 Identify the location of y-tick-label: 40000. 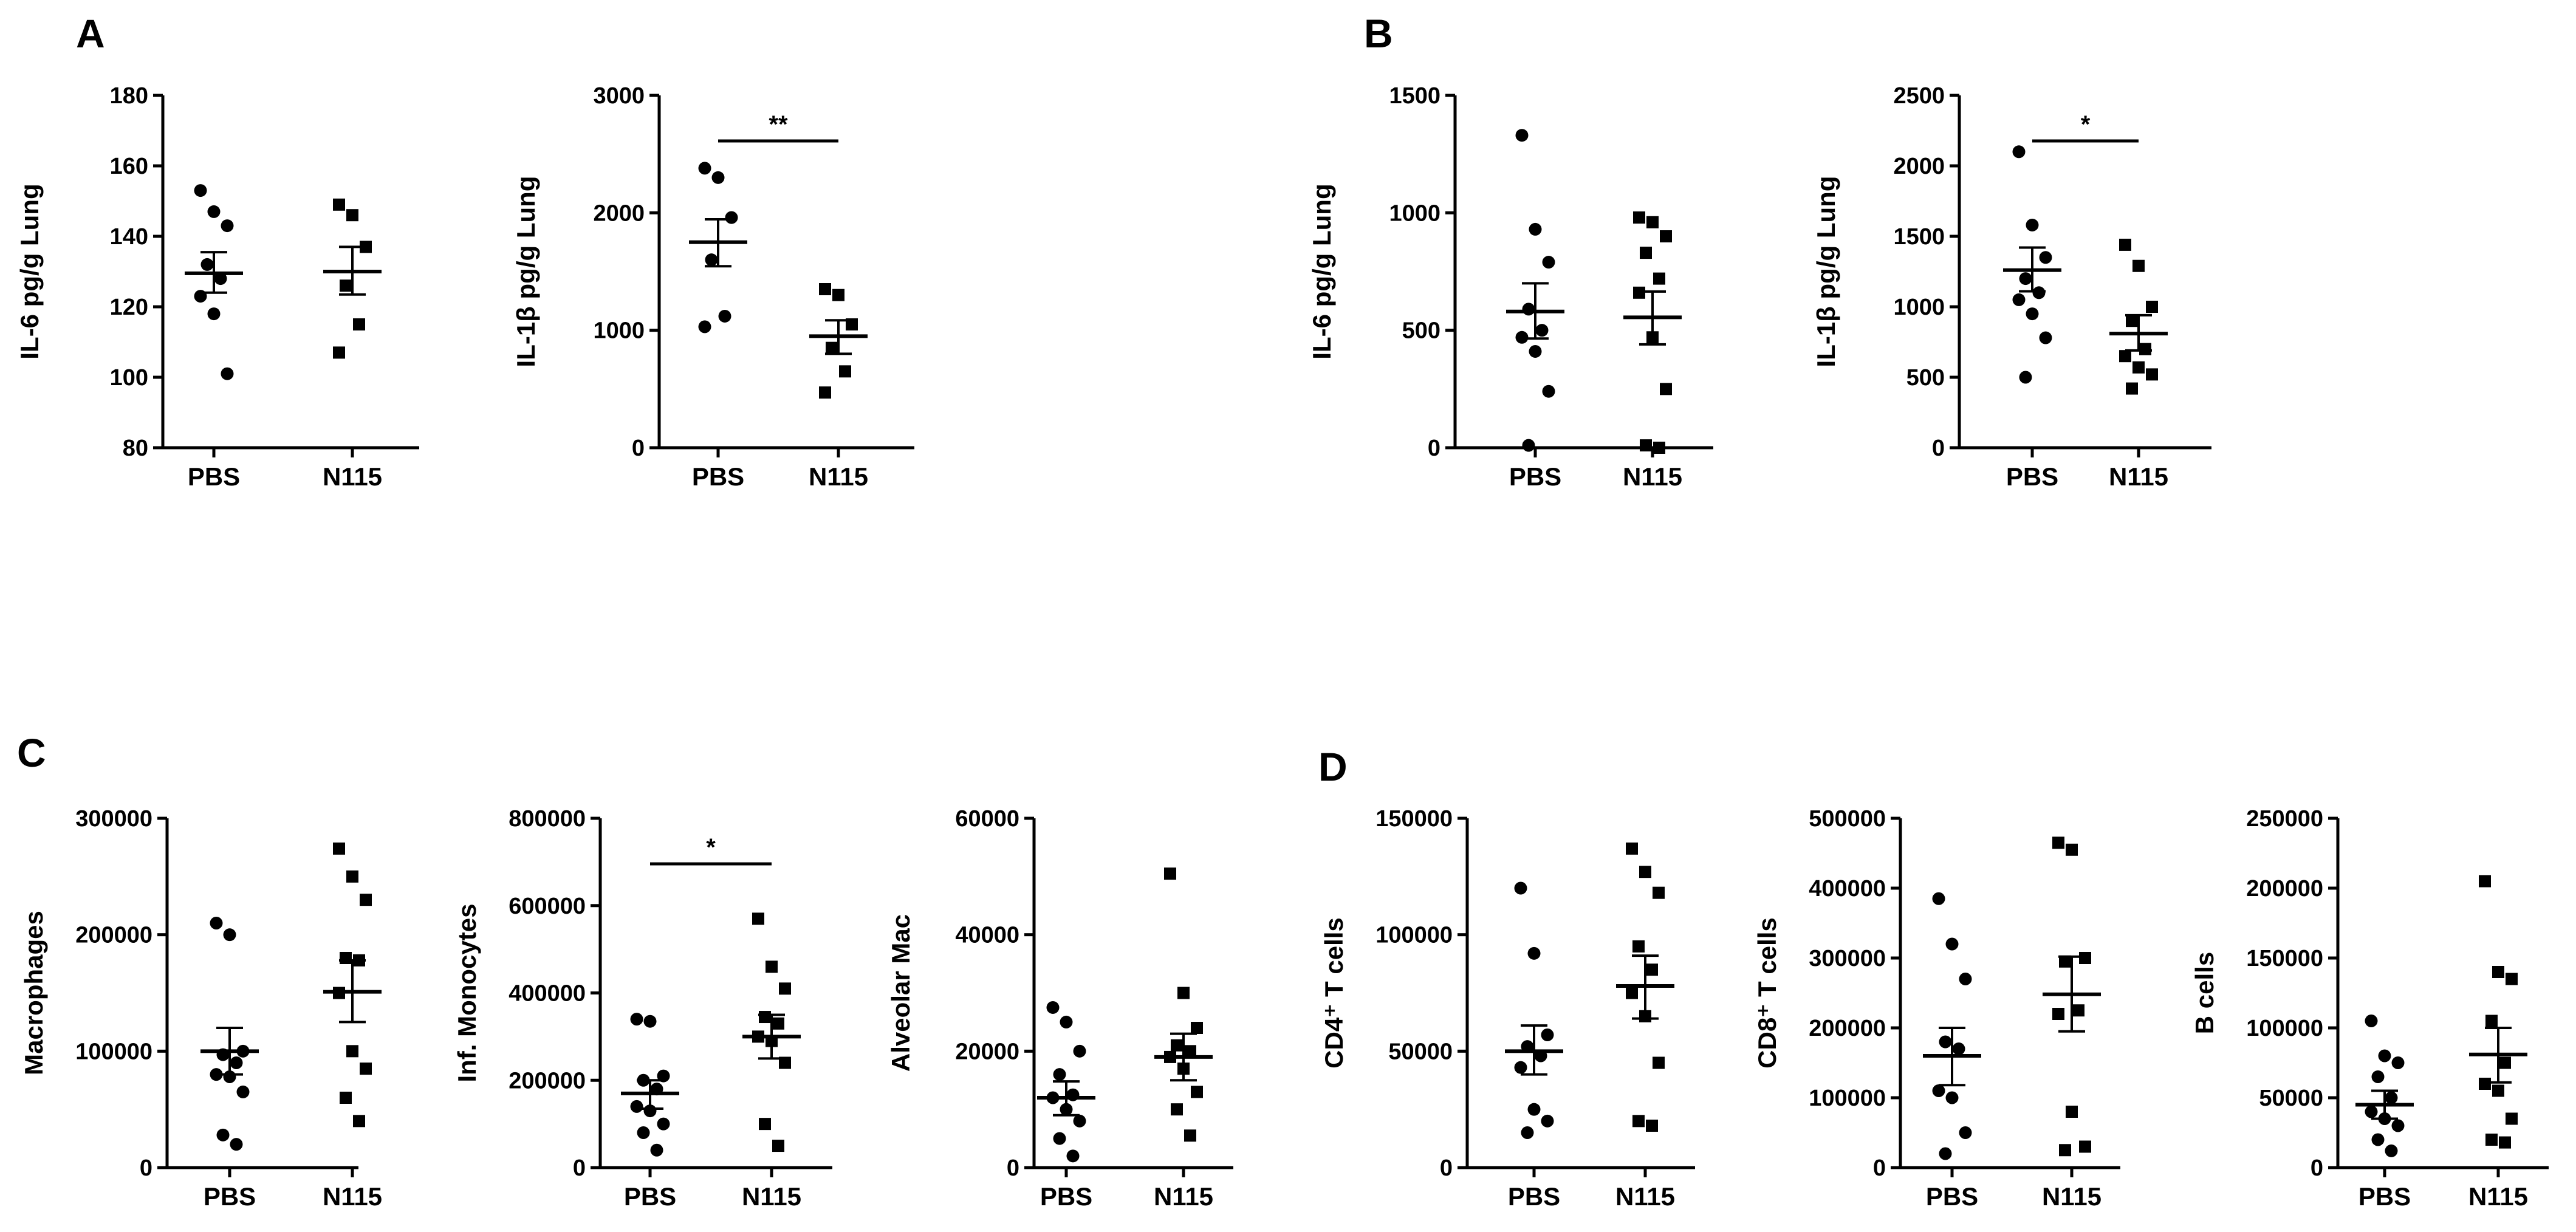
(987, 935).